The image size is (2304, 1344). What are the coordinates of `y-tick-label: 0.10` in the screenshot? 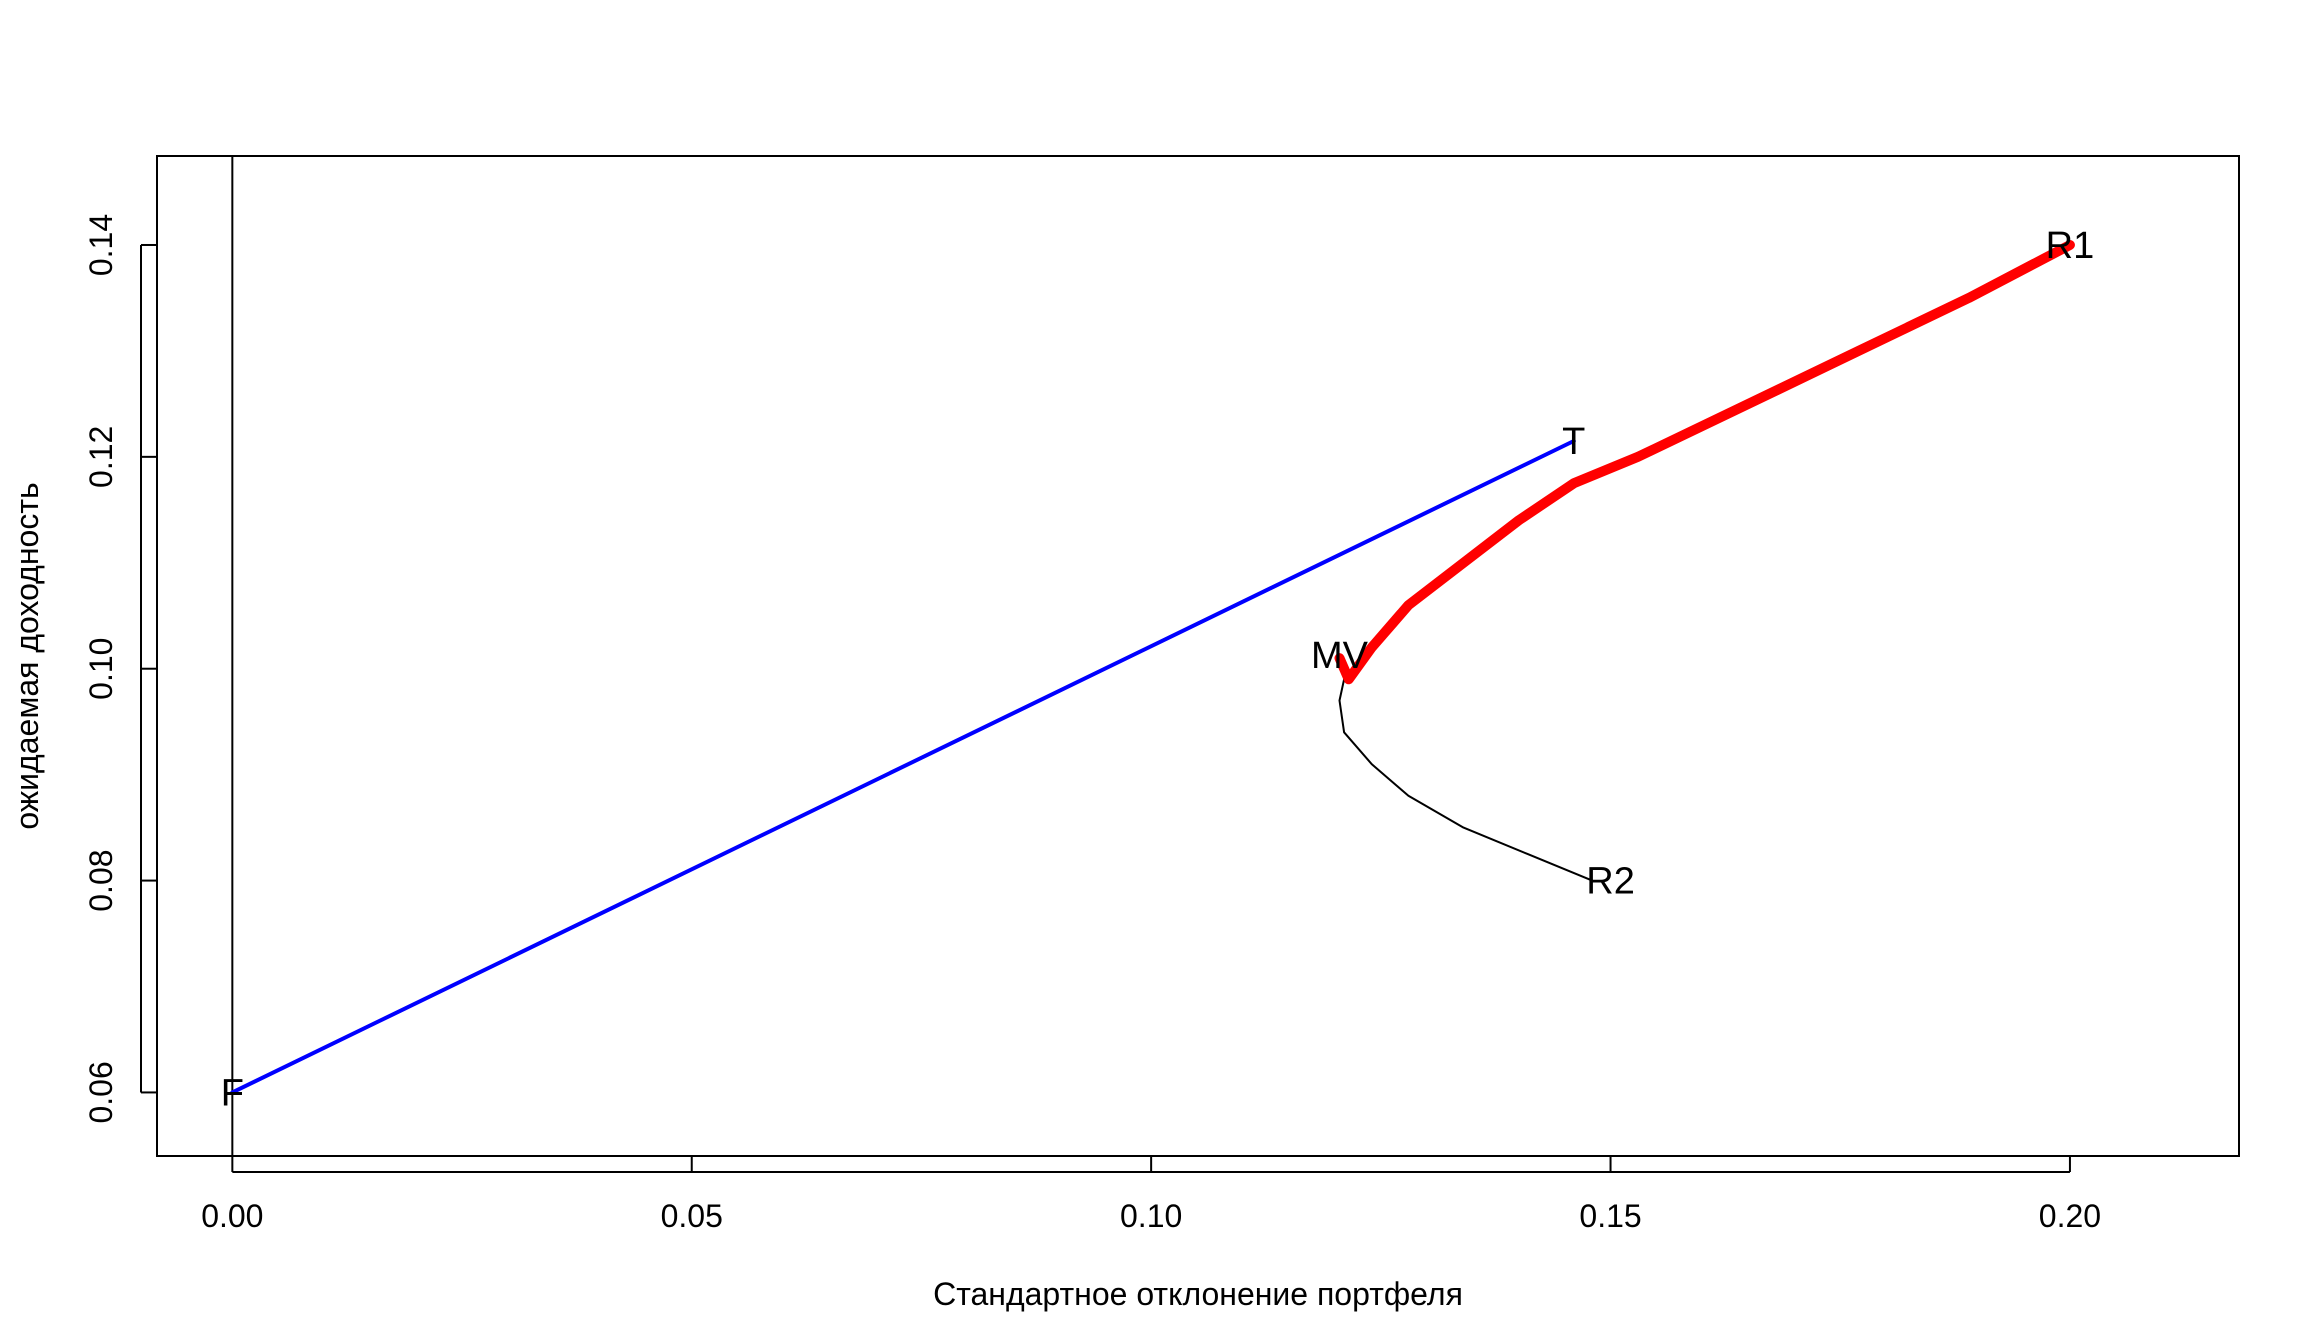 It's located at (101, 669).